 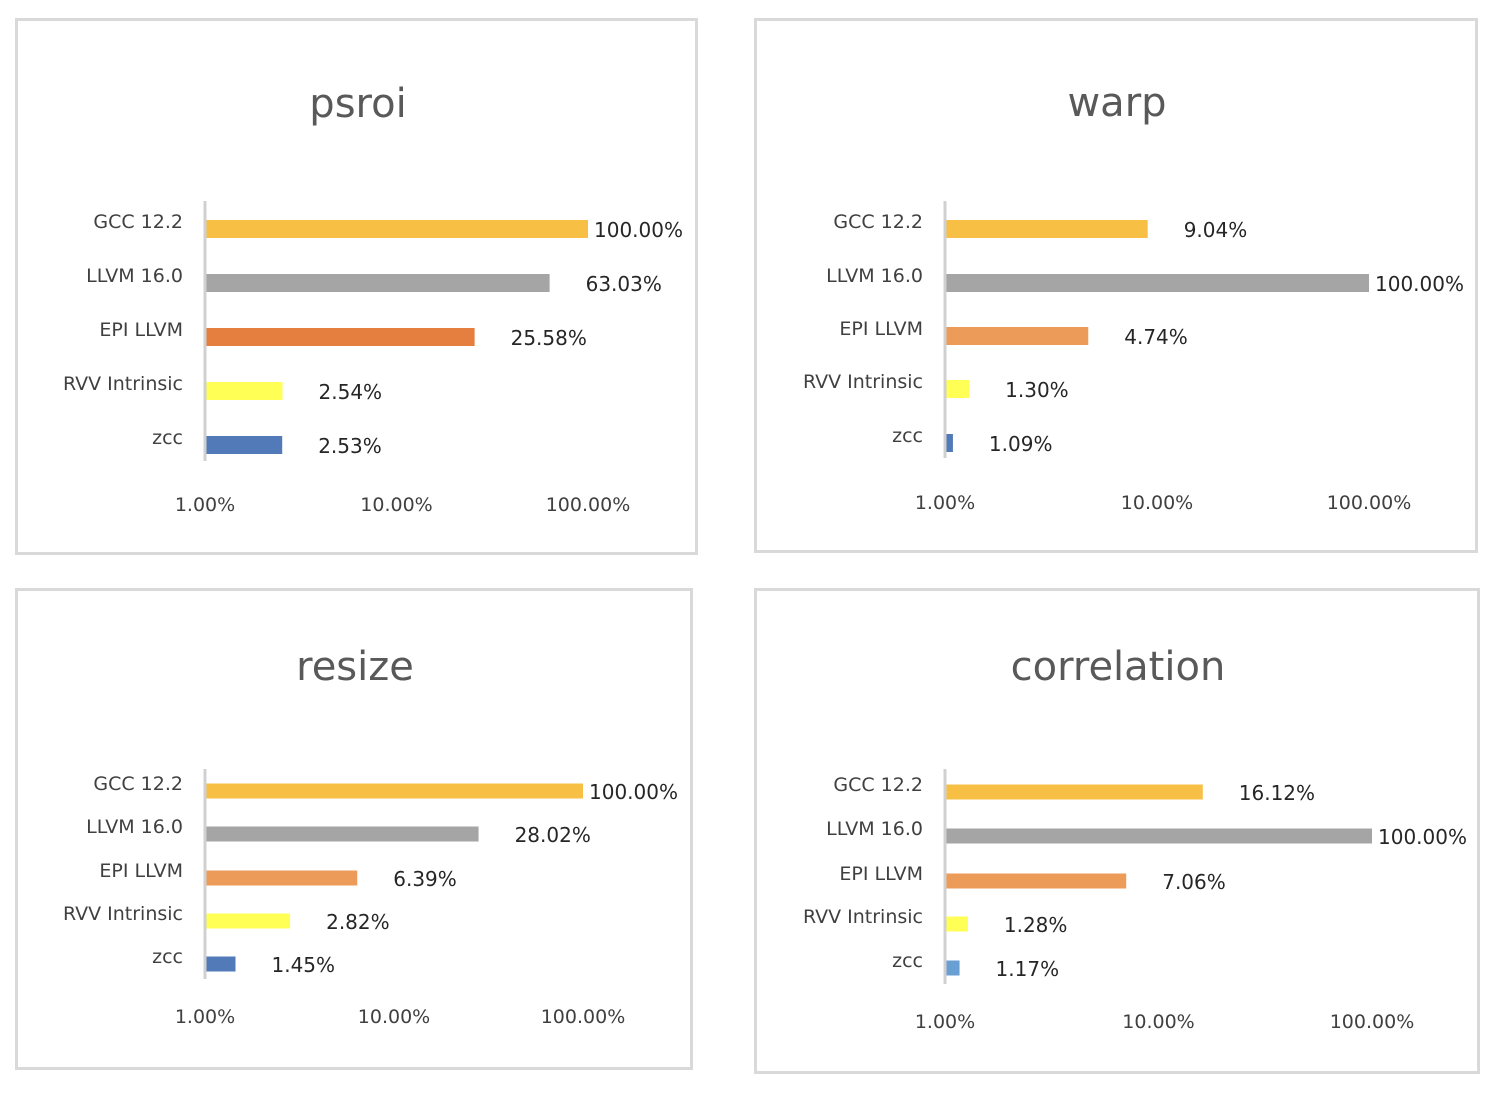 What do you see at coordinates (1156, 337) in the screenshot?
I see `data-label: 4.74%` at bounding box center [1156, 337].